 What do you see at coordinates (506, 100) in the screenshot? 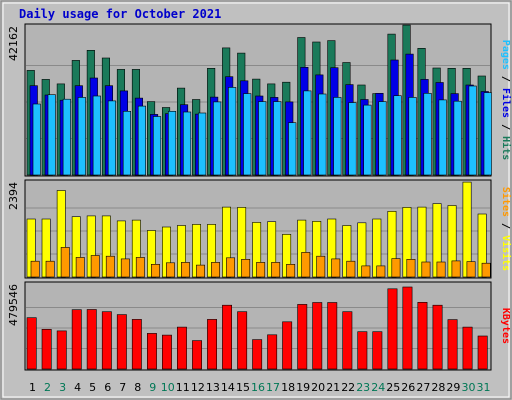
I see `side-legend: Pages / Files / Hits` at bounding box center [506, 100].